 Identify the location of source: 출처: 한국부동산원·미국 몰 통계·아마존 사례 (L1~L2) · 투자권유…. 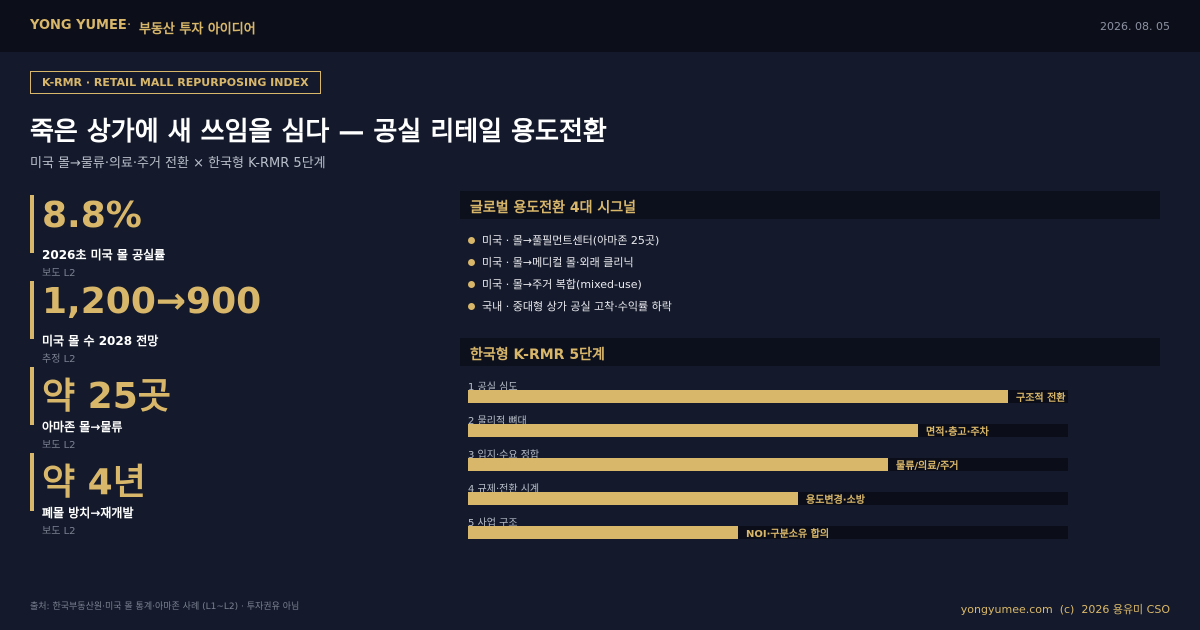
(165, 607).